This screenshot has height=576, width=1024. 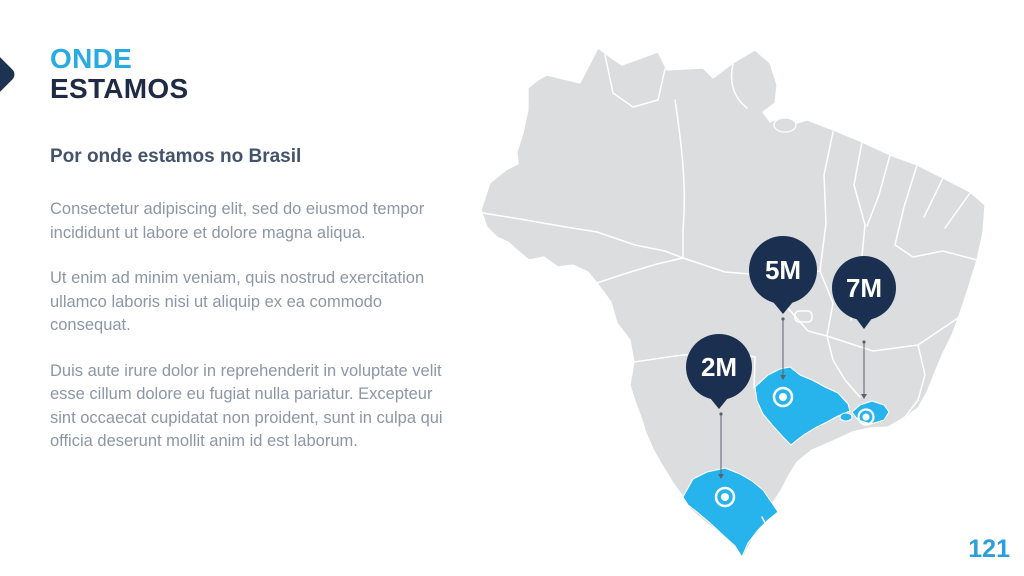 What do you see at coordinates (785, 125) in the screenshot?
I see `marajo-island` at bounding box center [785, 125].